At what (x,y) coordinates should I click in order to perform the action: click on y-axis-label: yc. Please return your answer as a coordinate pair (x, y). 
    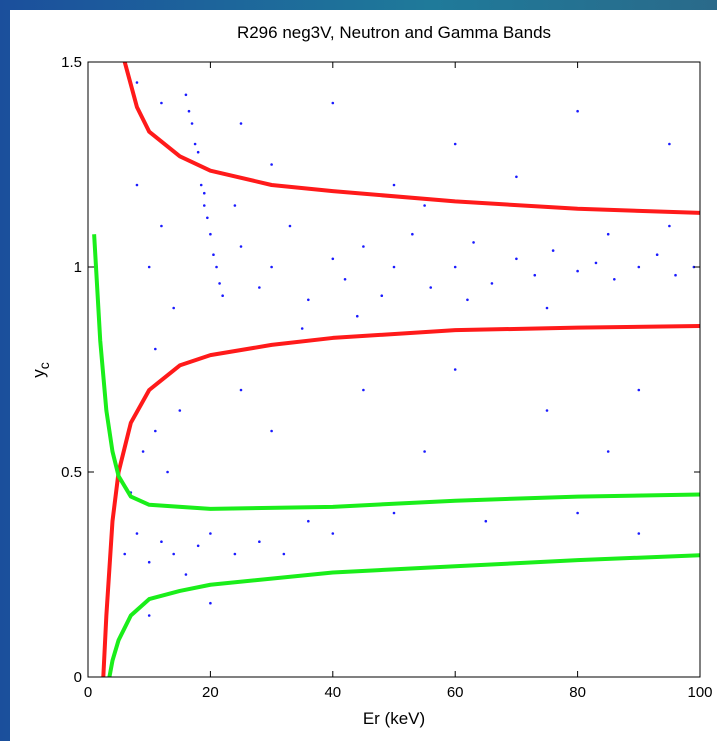
    Looking at the image, I should click on (40, 370).